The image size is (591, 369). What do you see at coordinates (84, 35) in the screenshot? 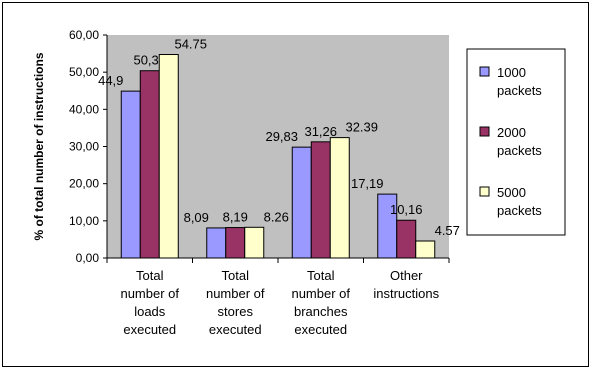
I see `y-tick-label: 60,00` at bounding box center [84, 35].